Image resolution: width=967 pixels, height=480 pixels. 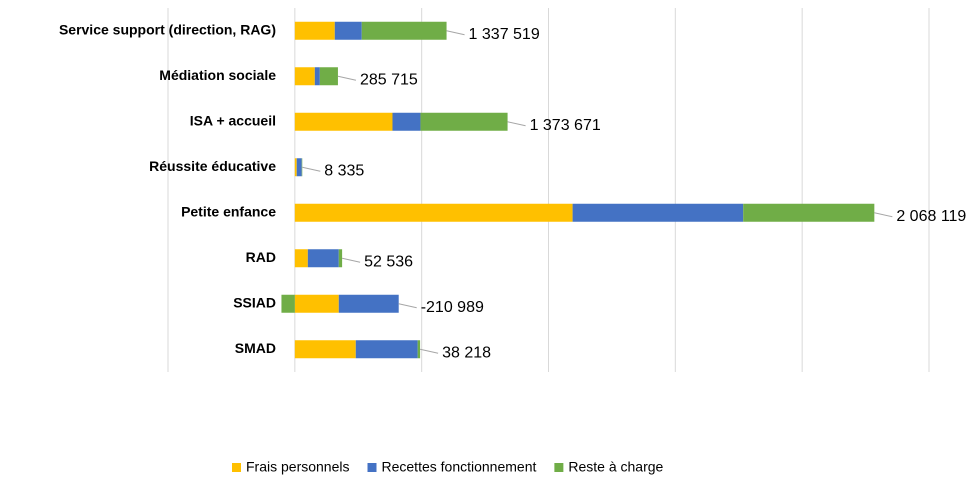 What do you see at coordinates (254, 302) in the screenshot?
I see `category-label: SSIAD` at bounding box center [254, 302].